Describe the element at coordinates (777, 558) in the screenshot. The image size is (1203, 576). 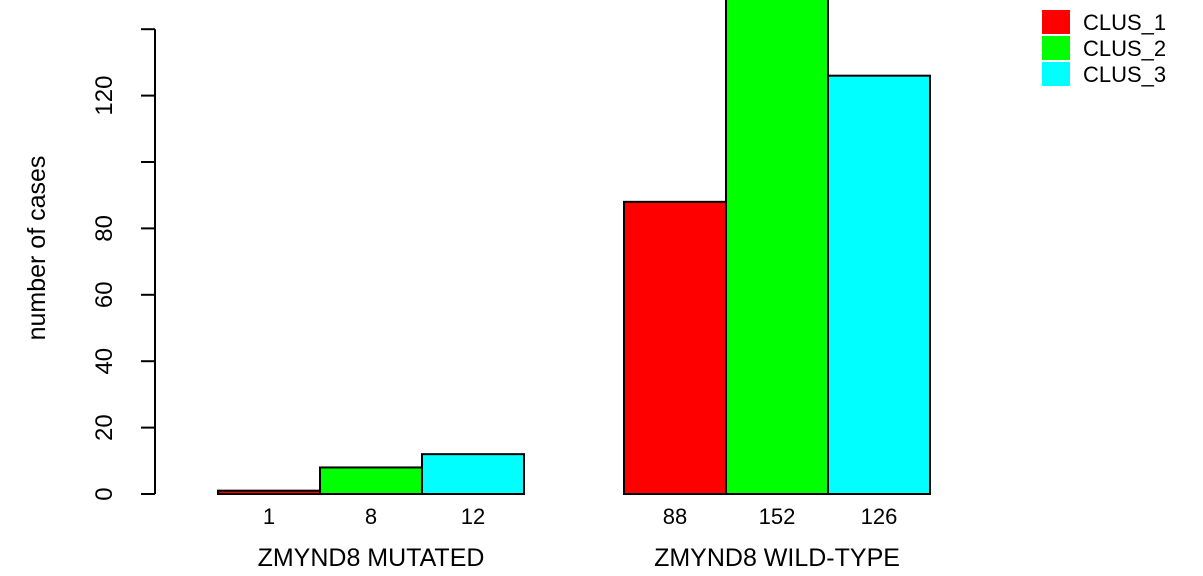
I see `x-category-label: ZMYND8 WILD-TYPE` at that location.